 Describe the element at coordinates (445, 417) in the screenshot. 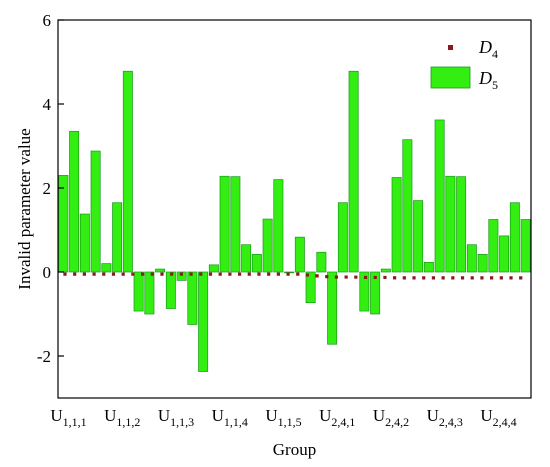

I see `x-tick-label: U2,4,3` at that location.